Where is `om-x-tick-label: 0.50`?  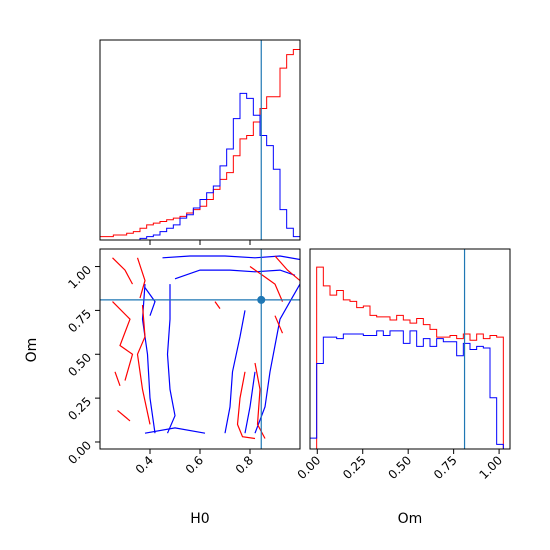 om-x-tick-label: 0.50 is located at coordinates (400, 467).